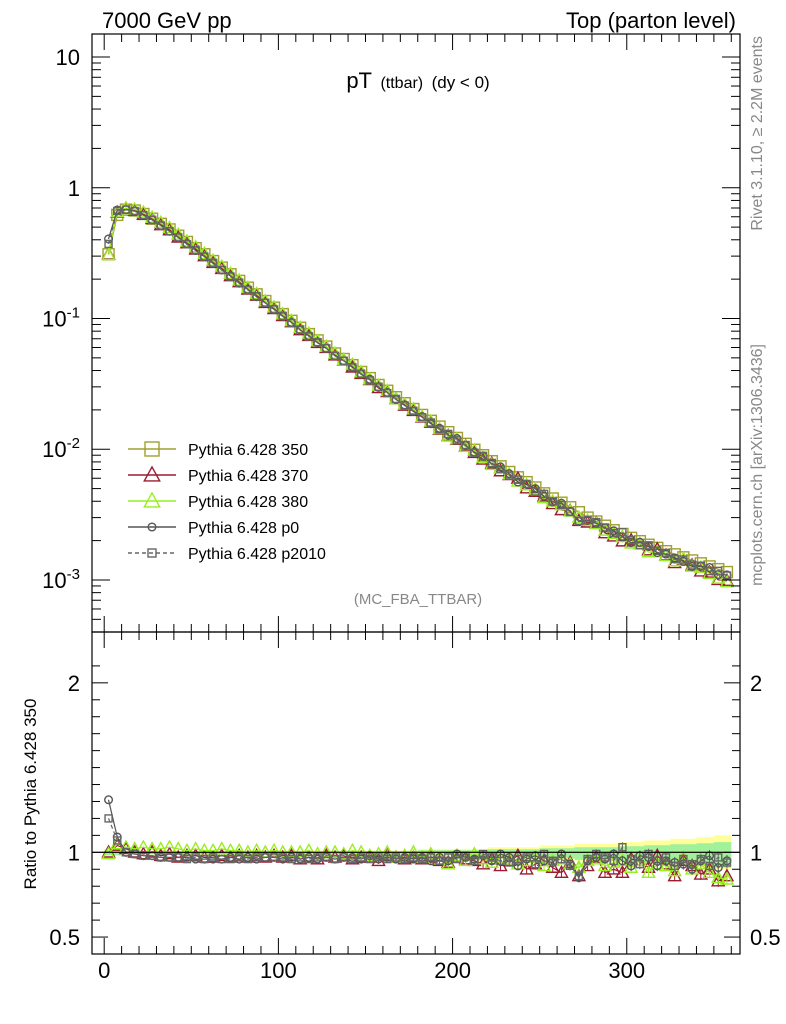 The height and width of the screenshot is (1024, 786). I want to click on title-sub: (ttbar), so click(401, 83).